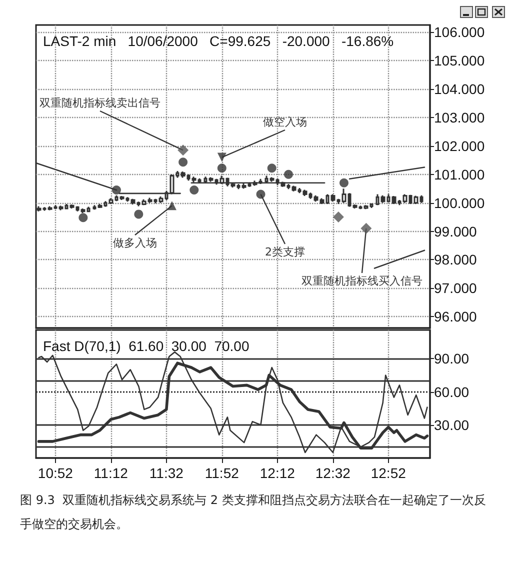 The width and height of the screenshot is (510, 585). I want to click on y-tick-label: 102.000, so click(459, 146).